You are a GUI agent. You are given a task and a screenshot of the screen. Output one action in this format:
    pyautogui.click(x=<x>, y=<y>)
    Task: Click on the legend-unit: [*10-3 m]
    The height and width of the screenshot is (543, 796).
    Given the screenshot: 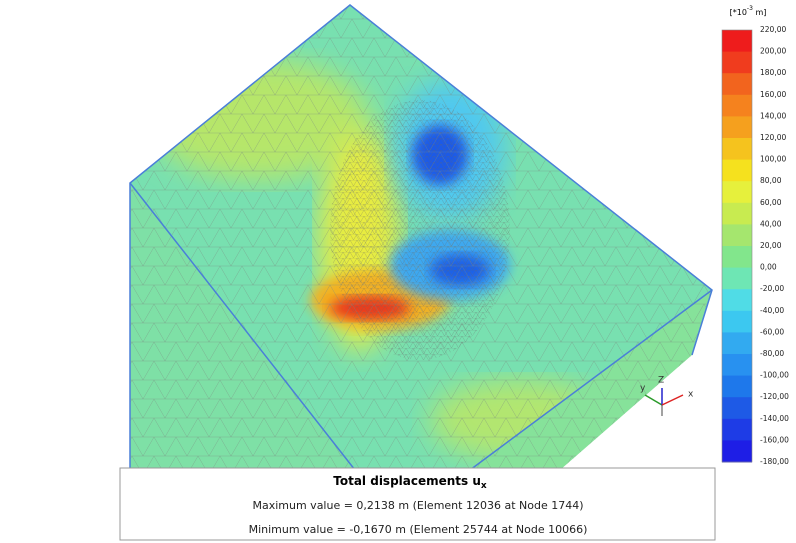 What is the action you would take?
    pyautogui.click(x=748, y=11)
    